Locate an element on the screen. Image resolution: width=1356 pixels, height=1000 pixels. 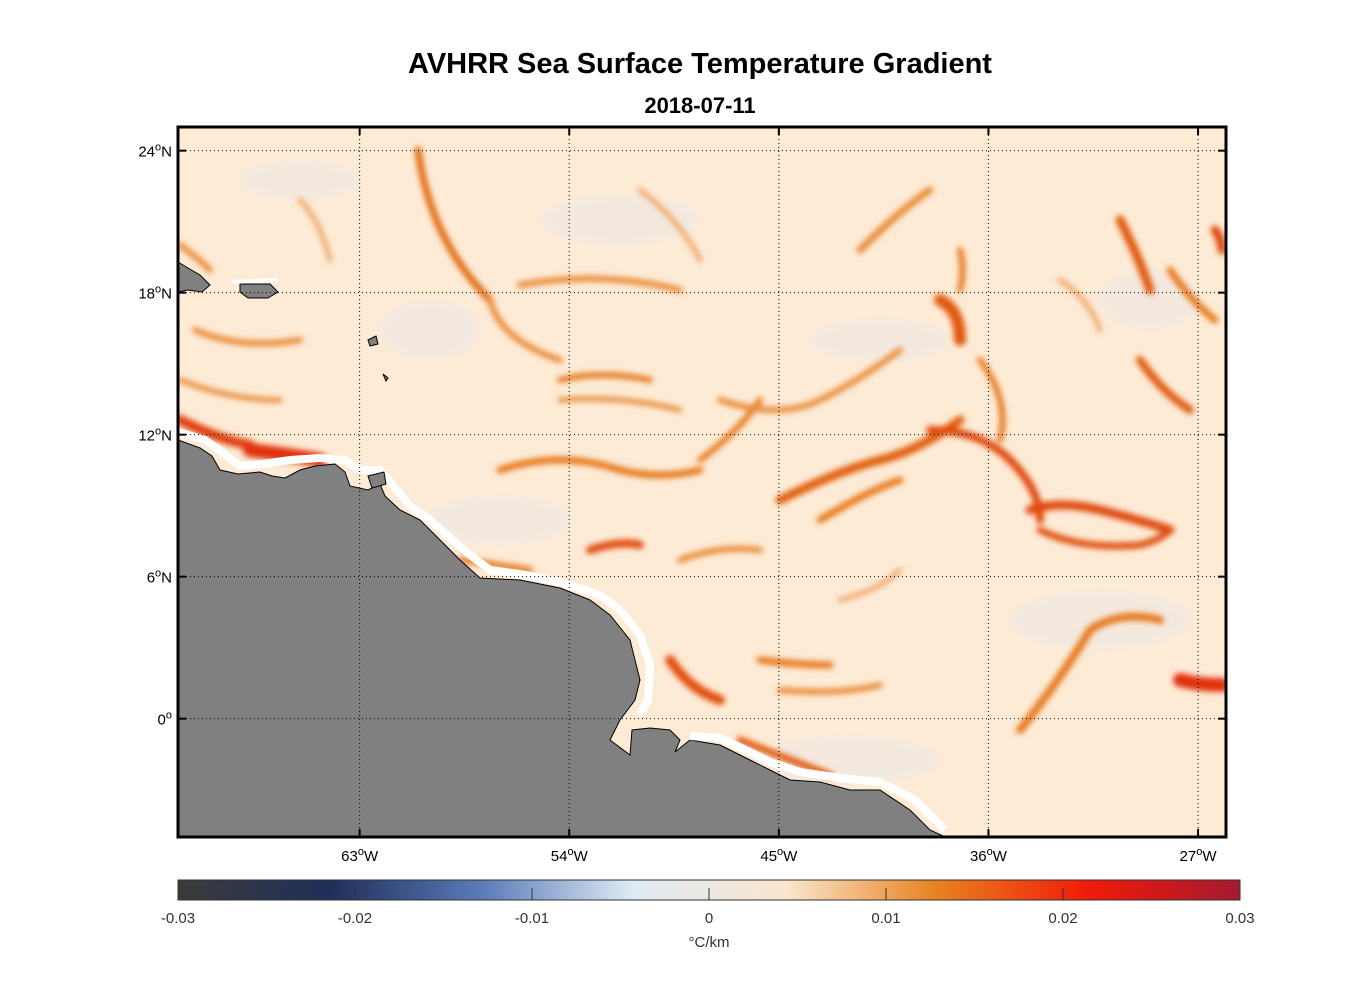
colorbar-tick-label: 0.02 is located at coordinates (1062, 918).